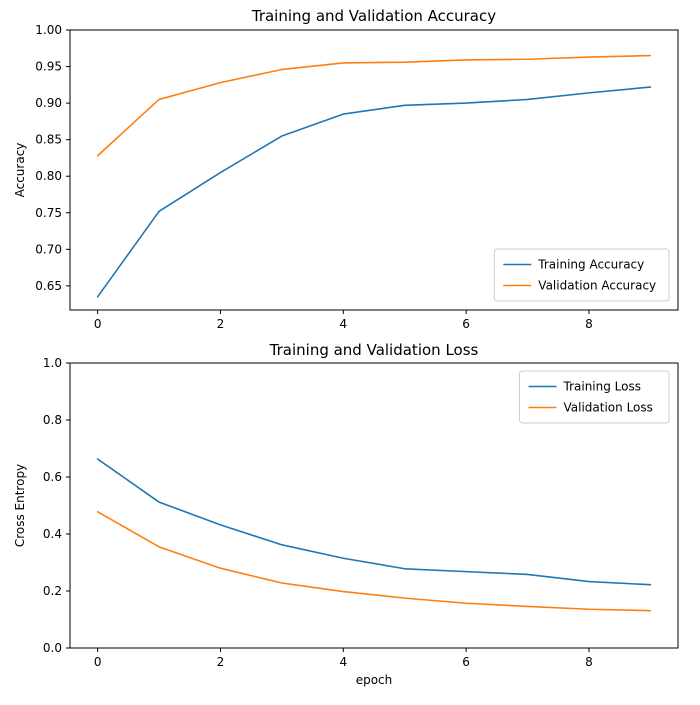 This screenshot has height=705, width=700. I want to click on y-axis-label: Cross Entropy, so click(20, 505).